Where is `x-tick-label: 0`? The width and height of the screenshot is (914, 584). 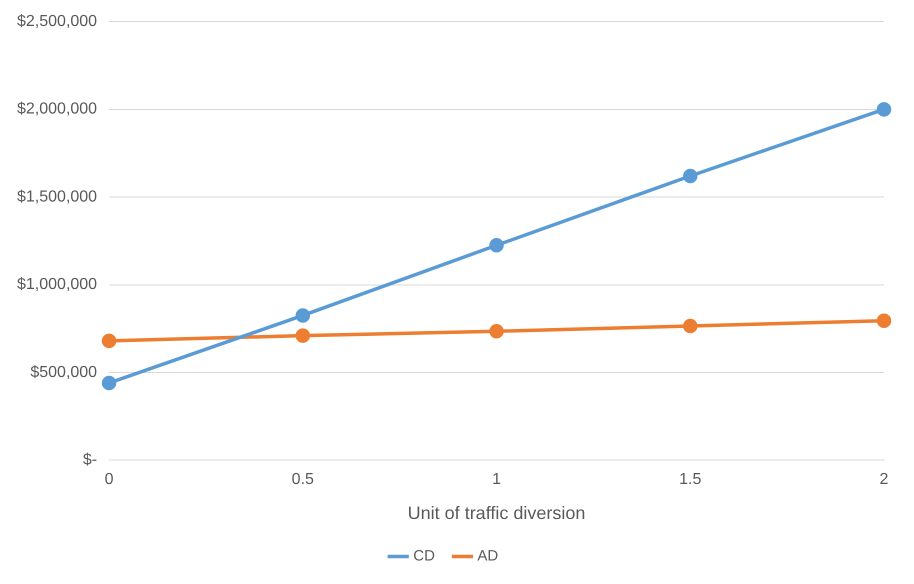
x-tick-label: 0 is located at coordinates (109, 479).